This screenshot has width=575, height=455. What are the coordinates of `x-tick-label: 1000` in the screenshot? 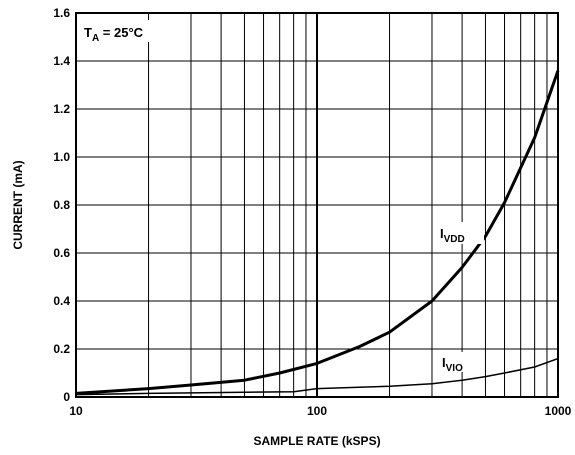 It's located at (558, 411).